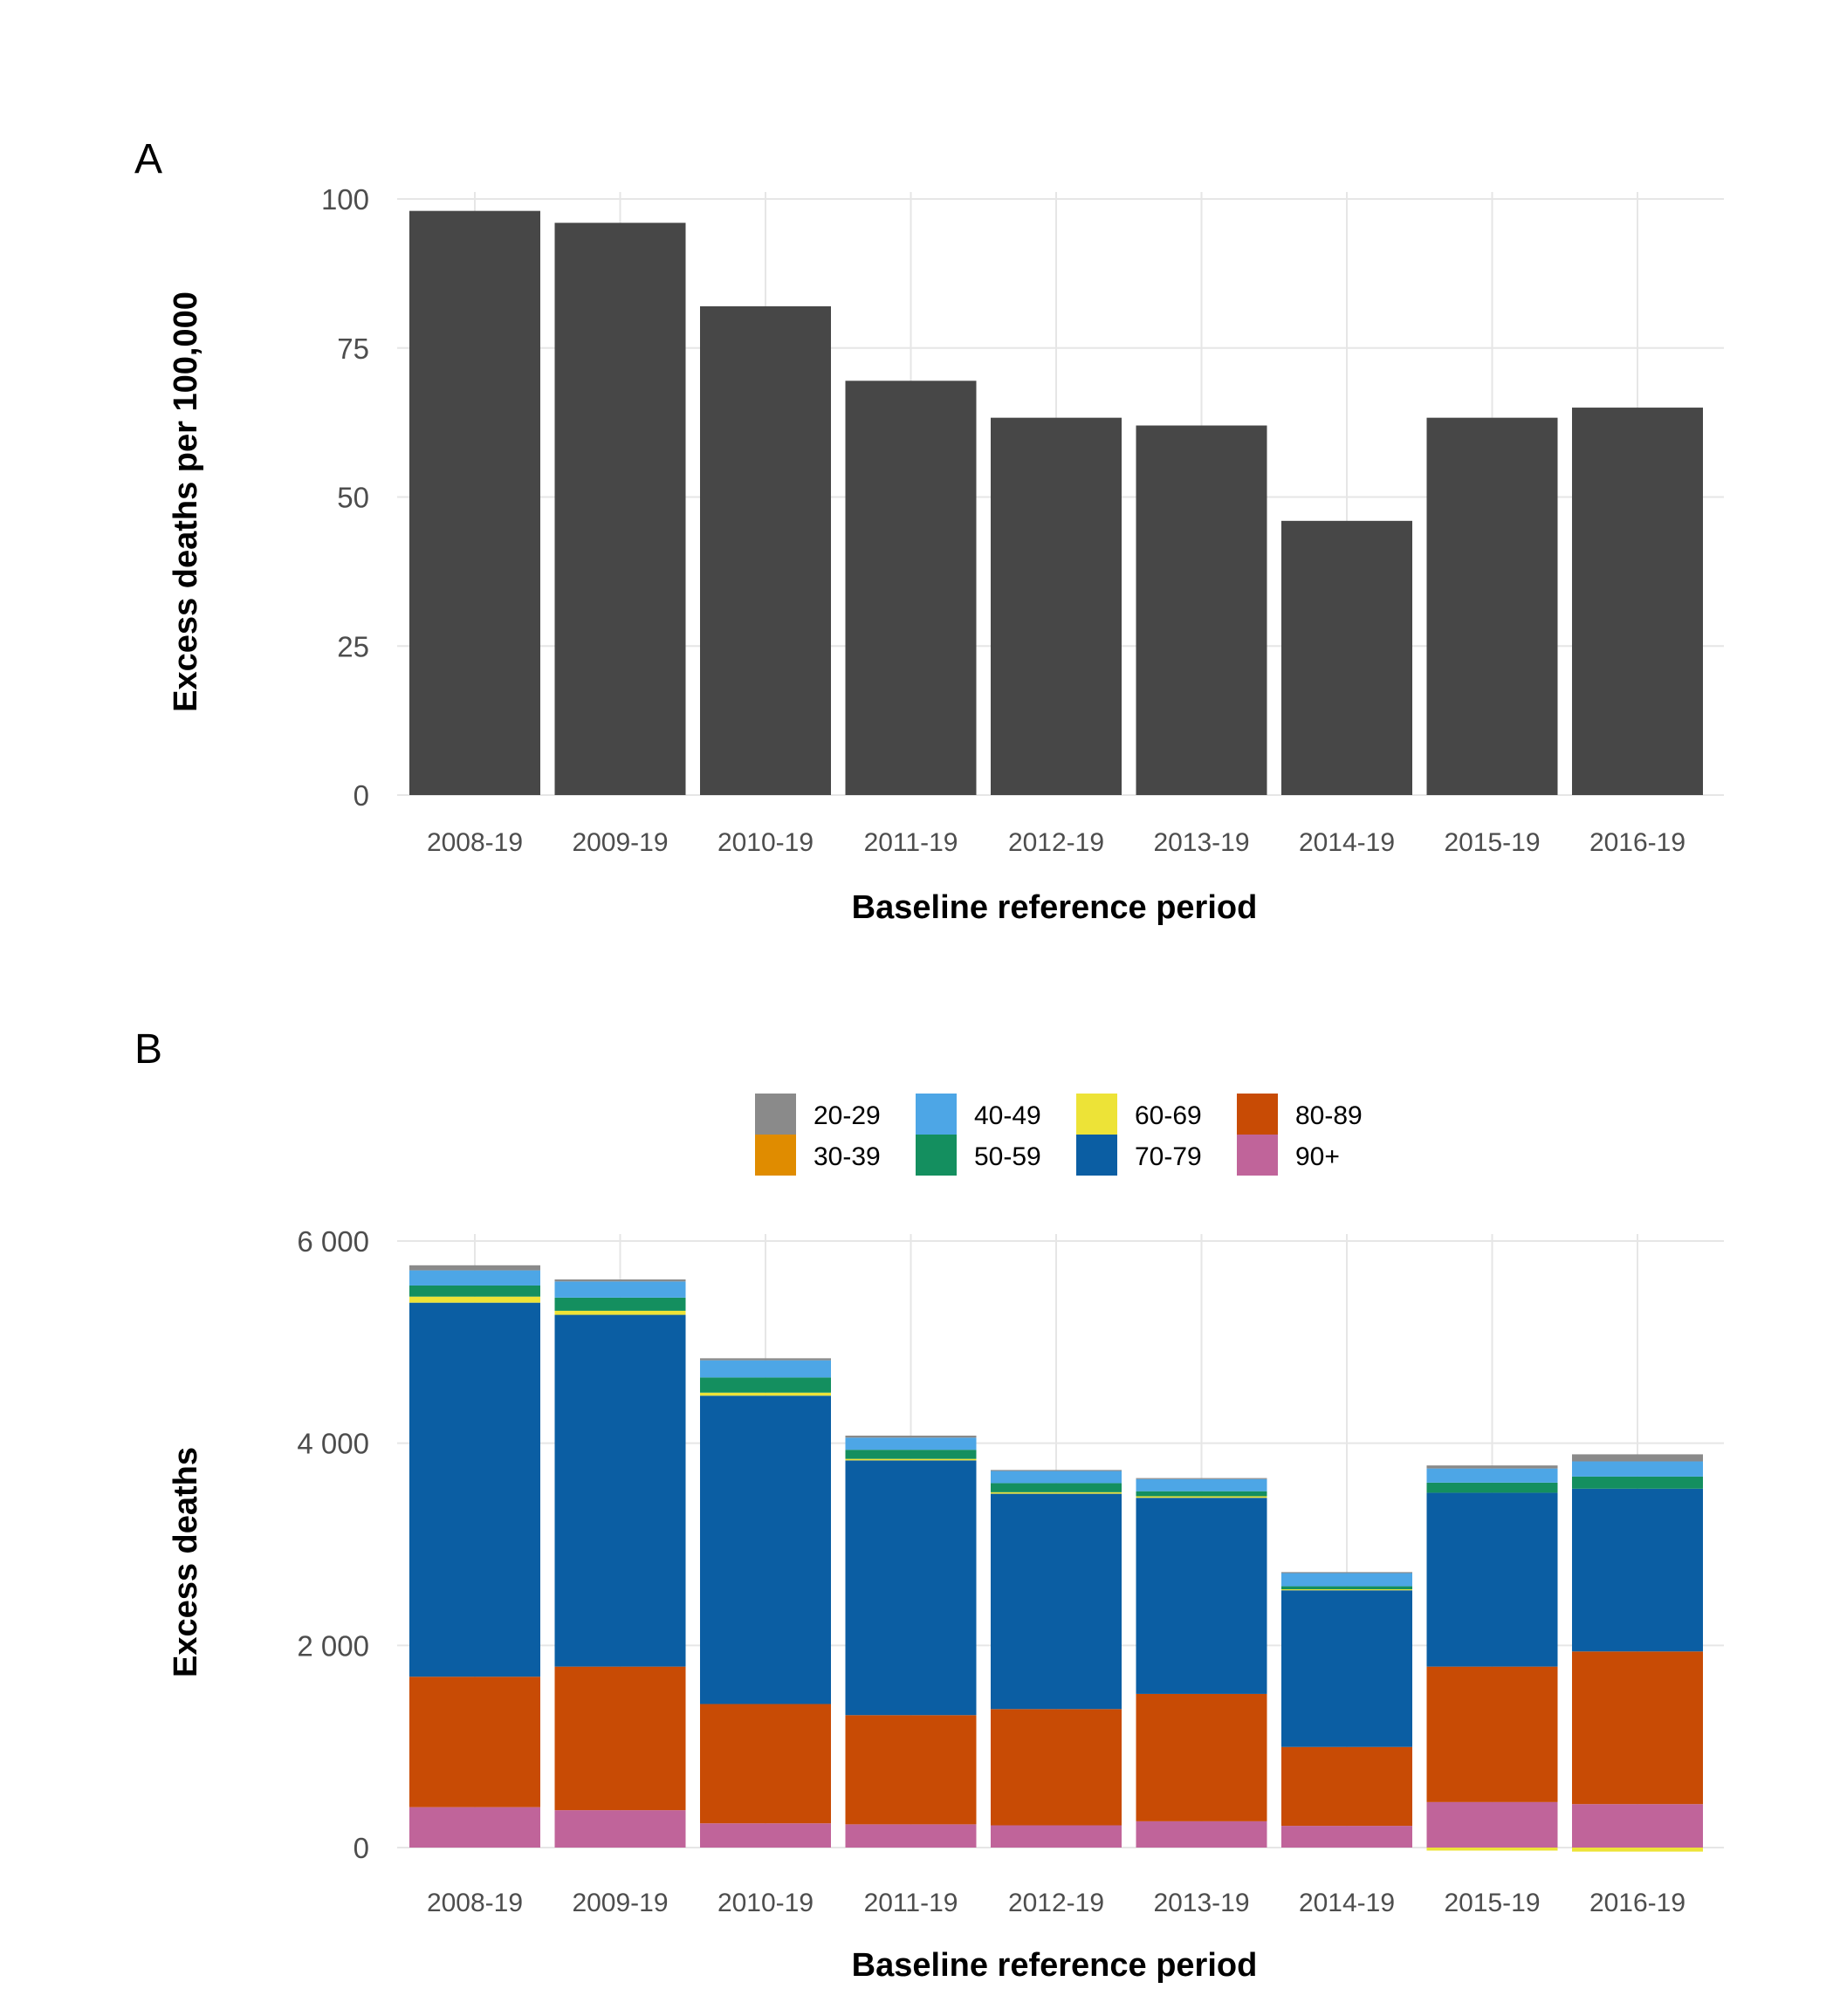 Image resolution: width=1833 pixels, height=2016 pixels. What do you see at coordinates (361, 1848) in the screenshot?
I see `y-tick-label: 0` at bounding box center [361, 1848].